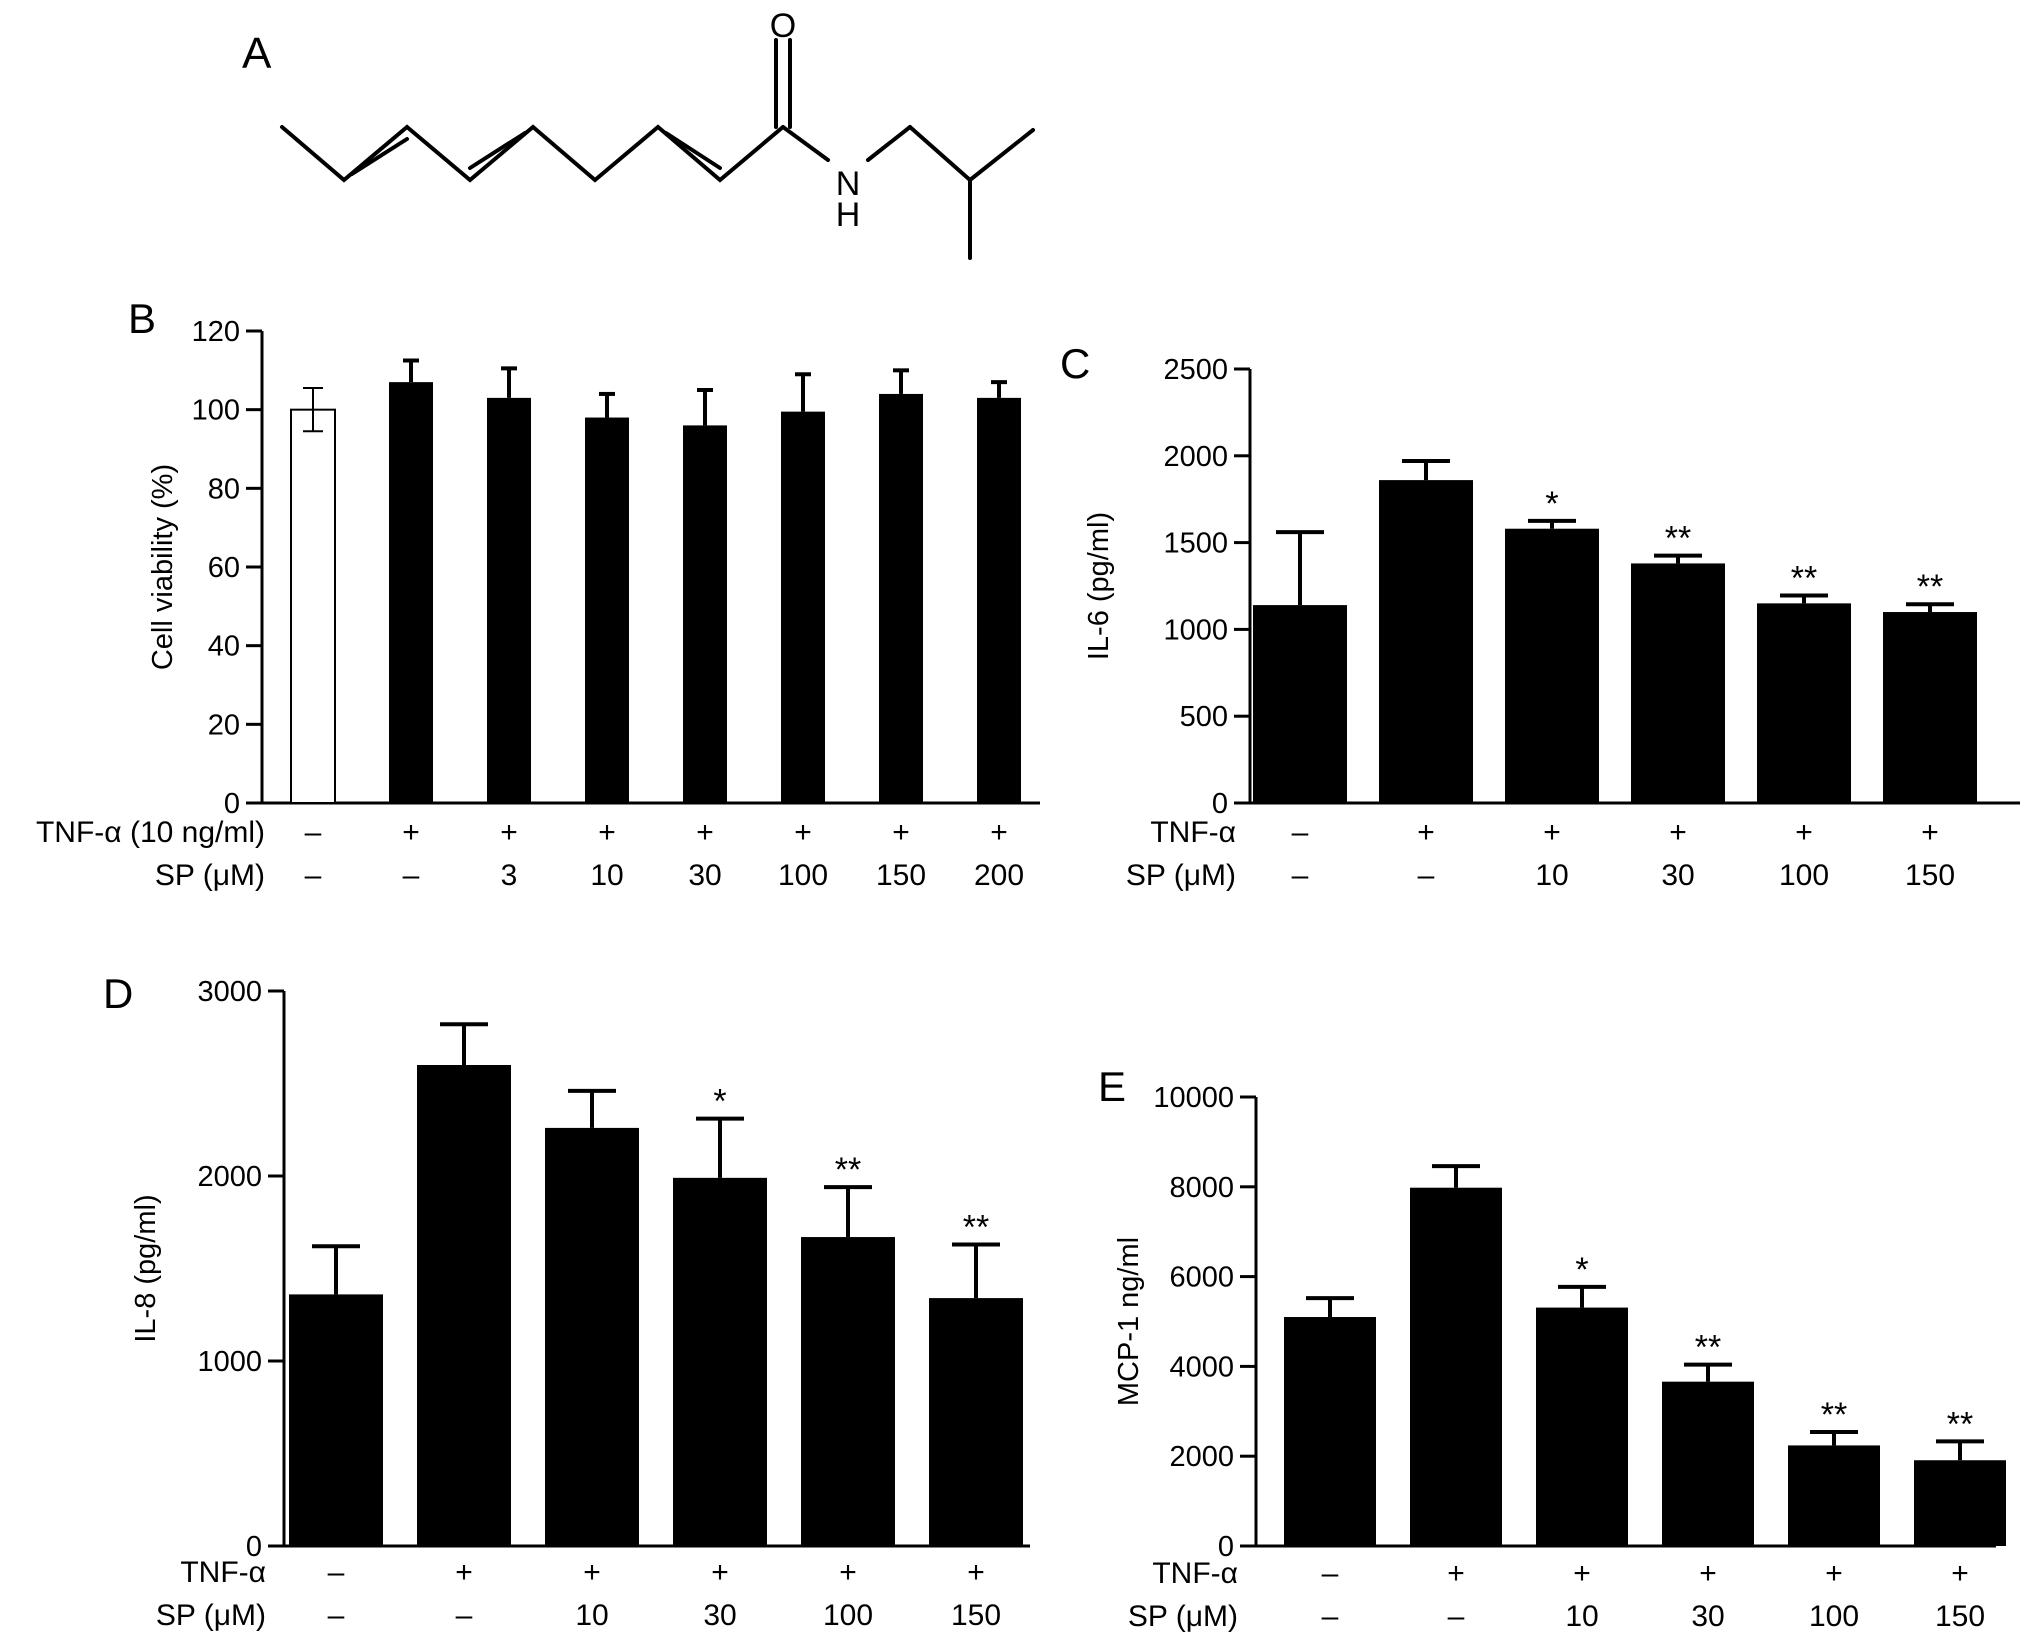  What do you see at coordinates (1112, 1086) in the screenshot?
I see `panel-label-e: E` at bounding box center [1112, 1086].